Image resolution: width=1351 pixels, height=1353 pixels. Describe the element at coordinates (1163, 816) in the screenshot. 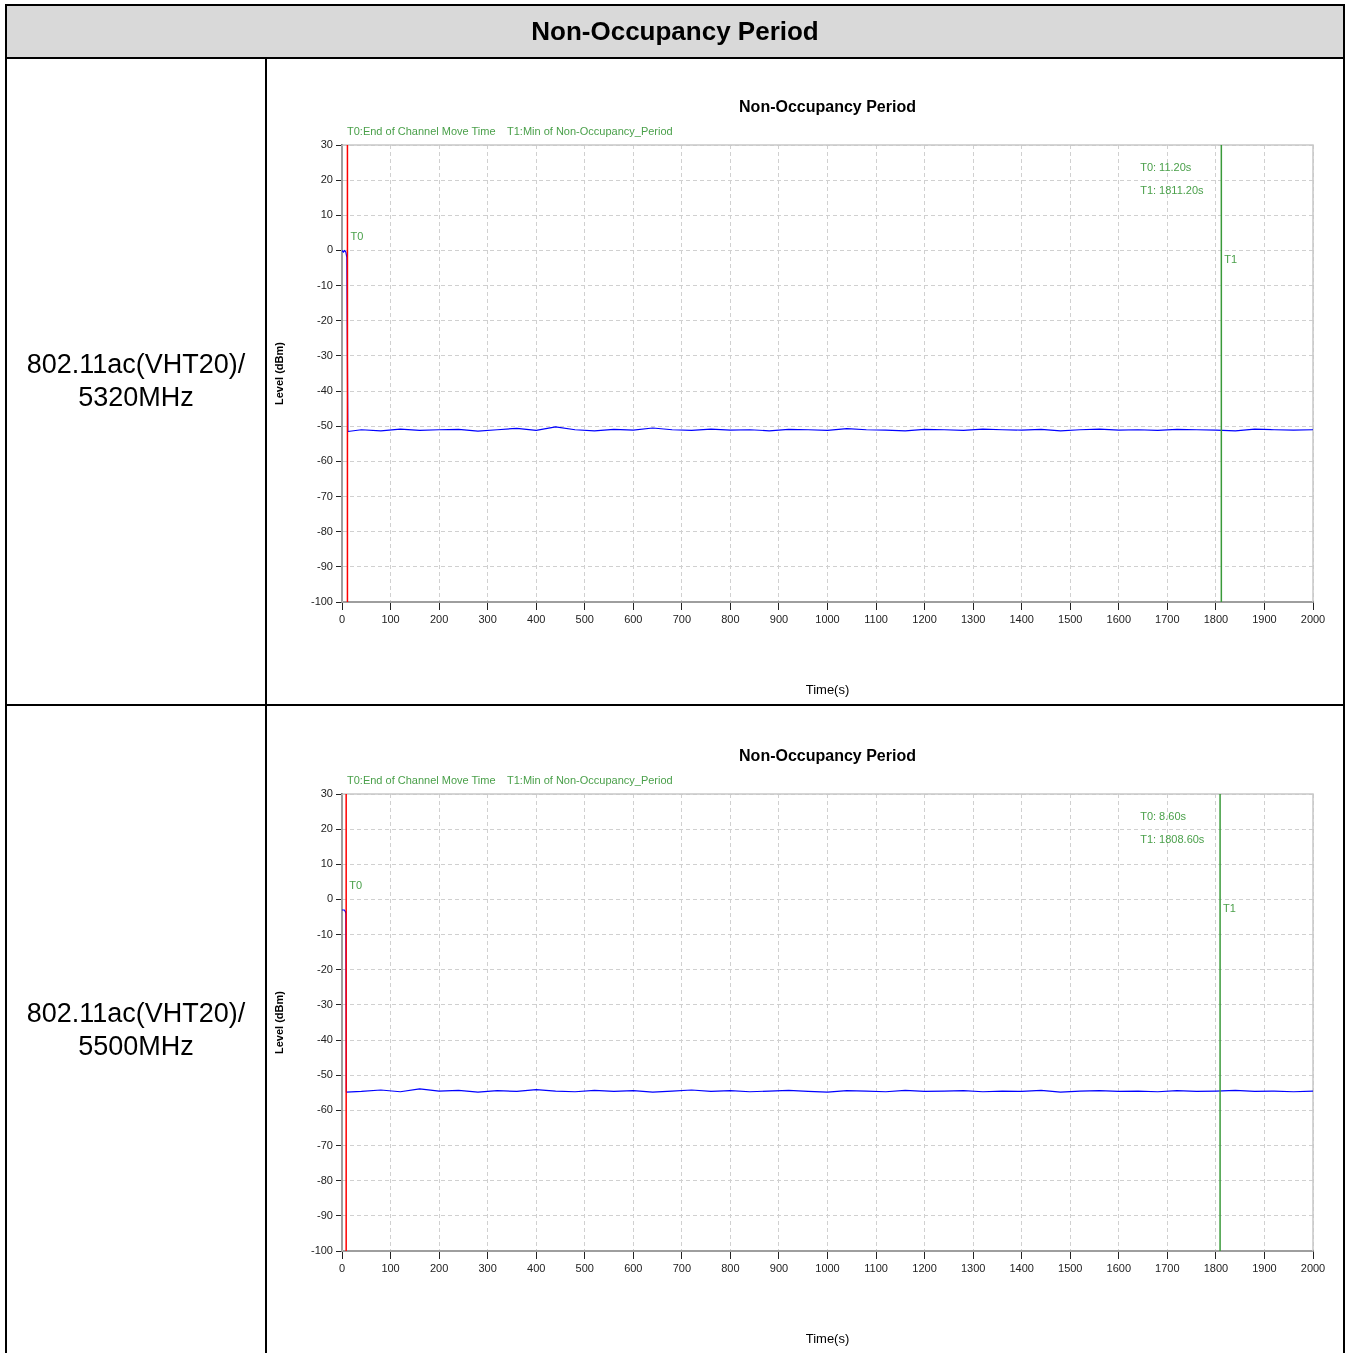

I see `annotation: T0: 8.60s` at that location.